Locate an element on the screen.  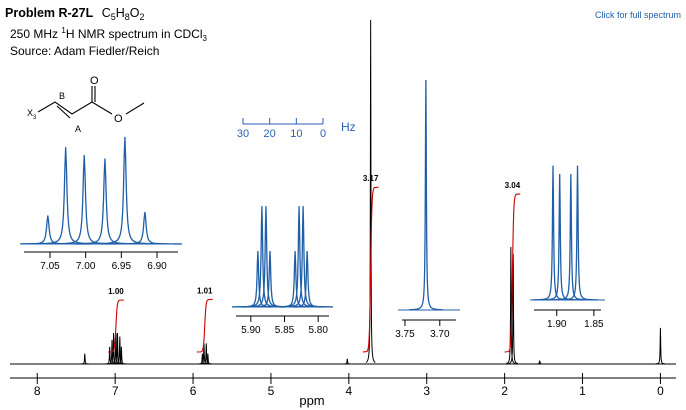
x-tick-label: 1 is located at coordinates (582, 391).